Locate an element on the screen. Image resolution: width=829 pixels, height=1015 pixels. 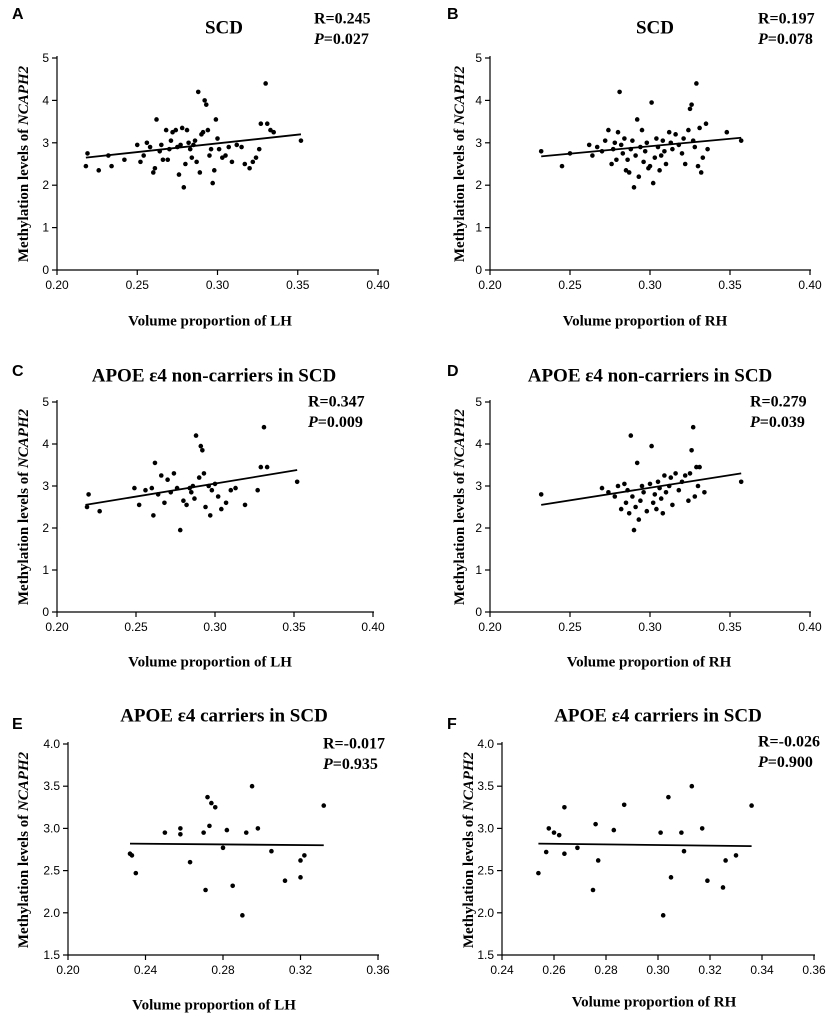
chart-title: APOE ε4 carriers in SCD is located at coordinates (658, 715).